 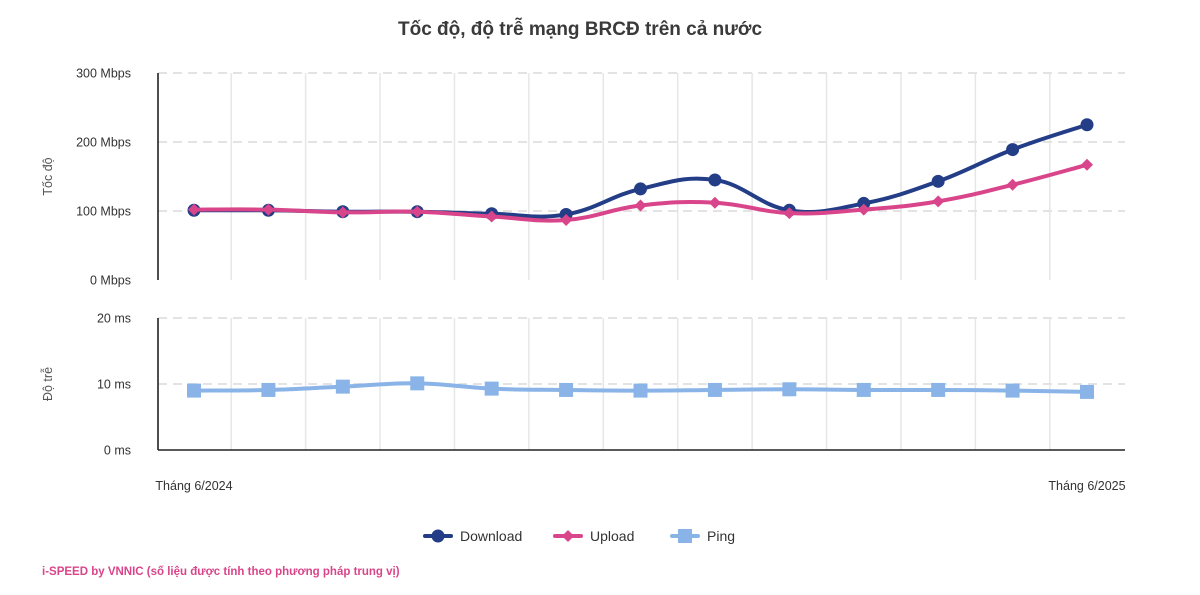 I want to click on legend-upload-marker, so click(x=568, y=536).